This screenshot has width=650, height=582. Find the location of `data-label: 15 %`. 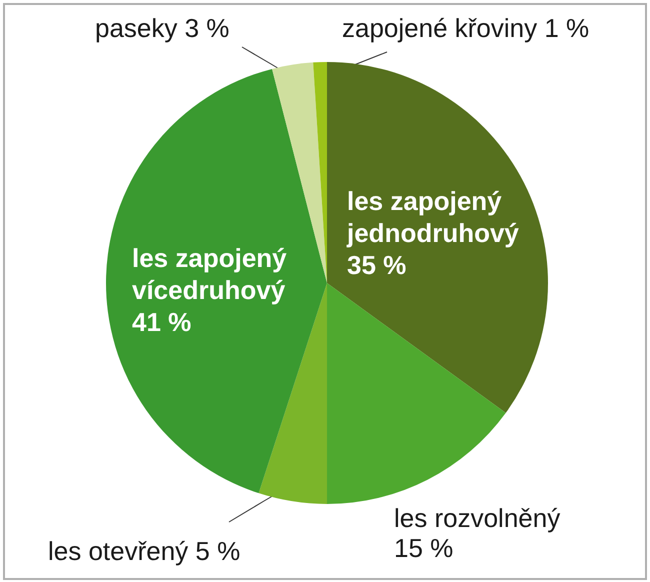

data-label: 15 % is located at coordinates (424, 548).